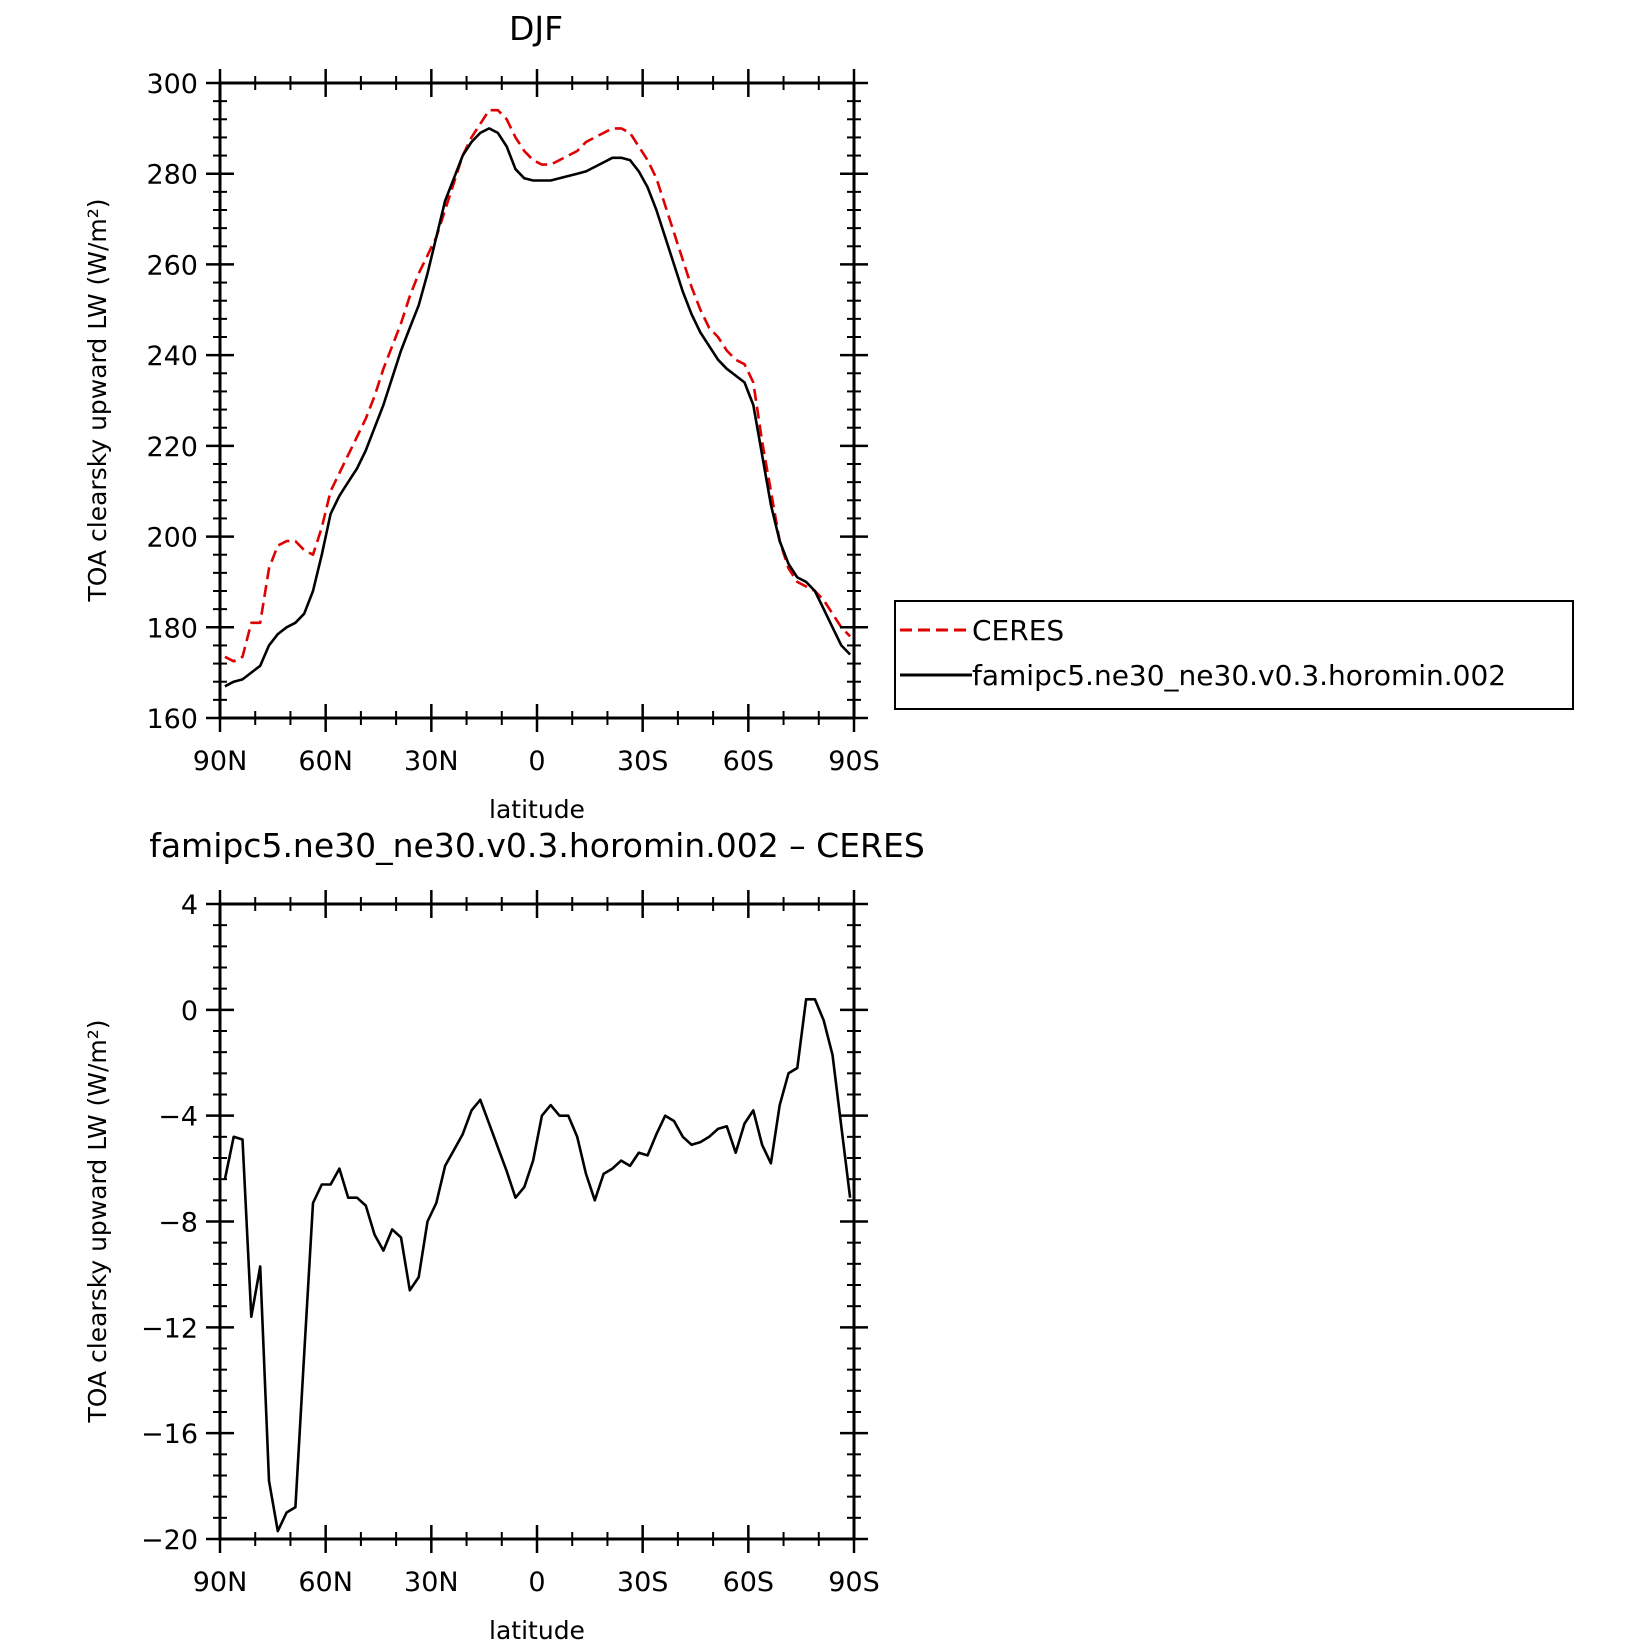  What do you see at coordinates (172, 356) in the screenshot?
I see `y-tick-label: 240` at bounding box center [172, 356].